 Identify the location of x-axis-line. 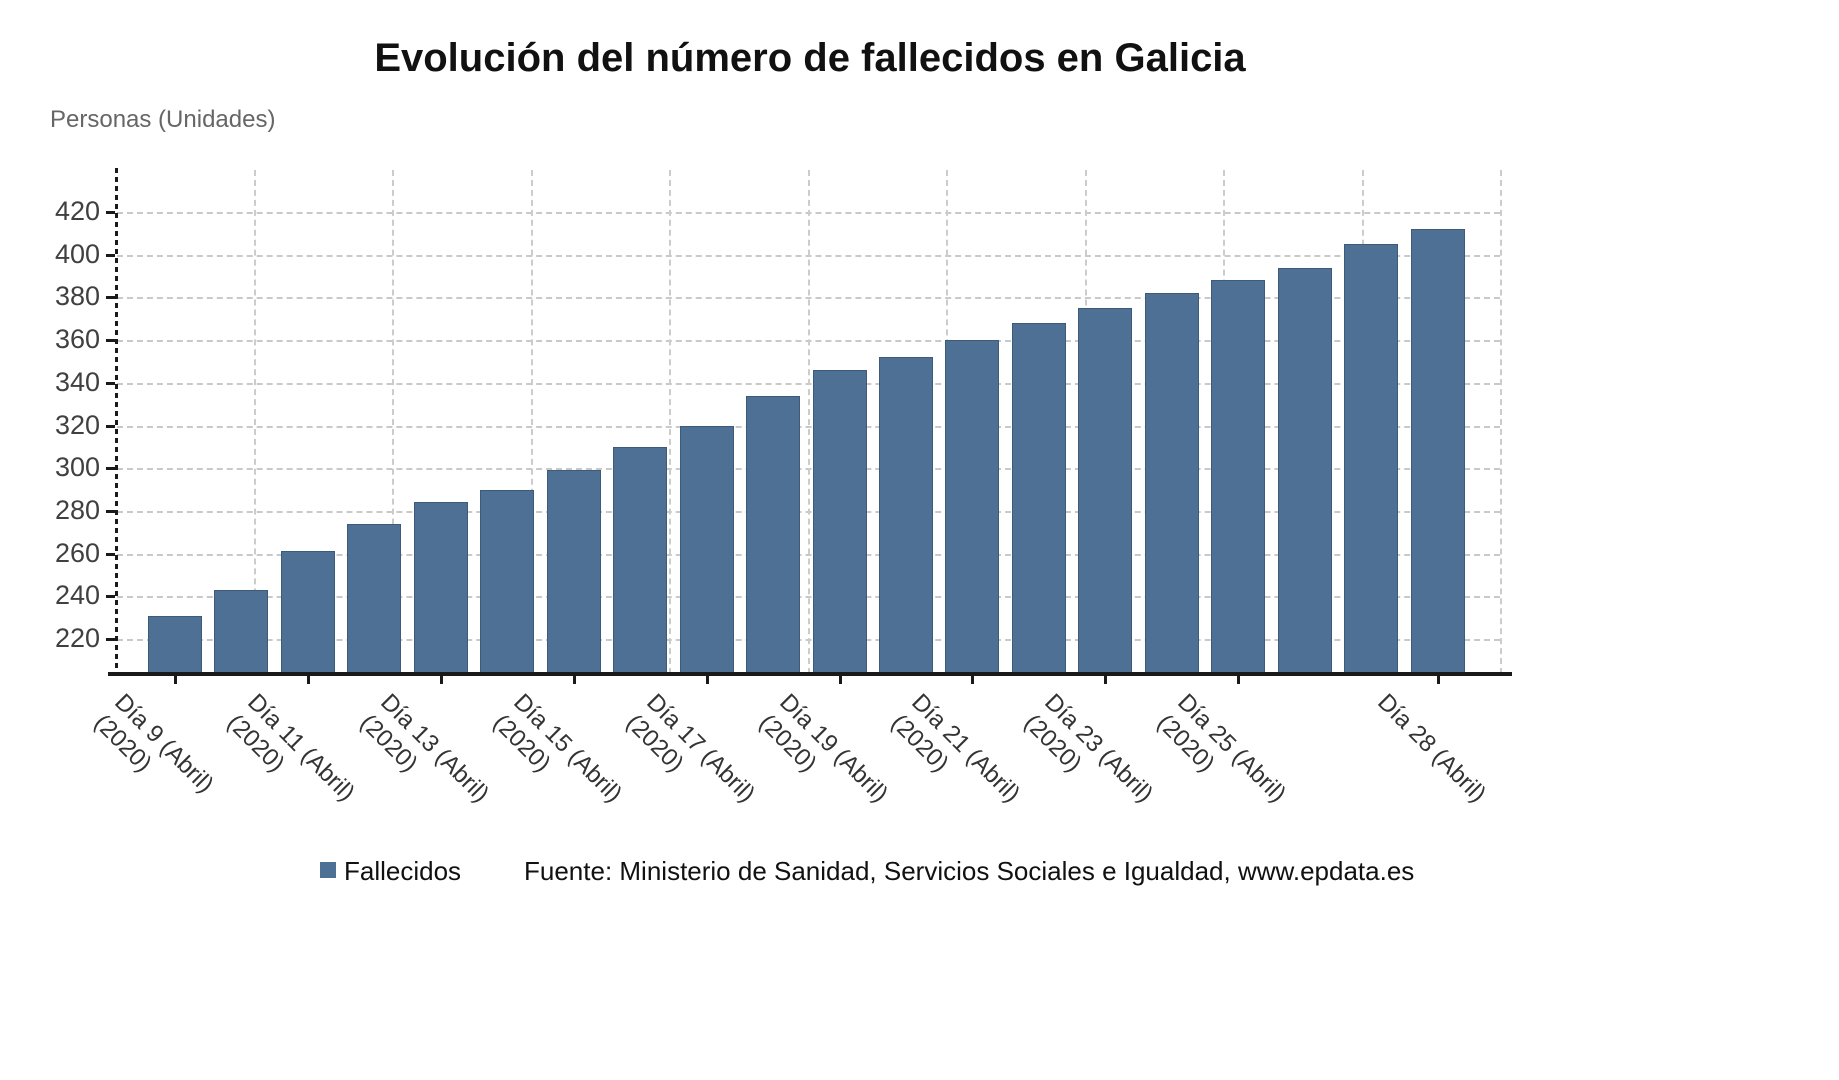
(810, 674).